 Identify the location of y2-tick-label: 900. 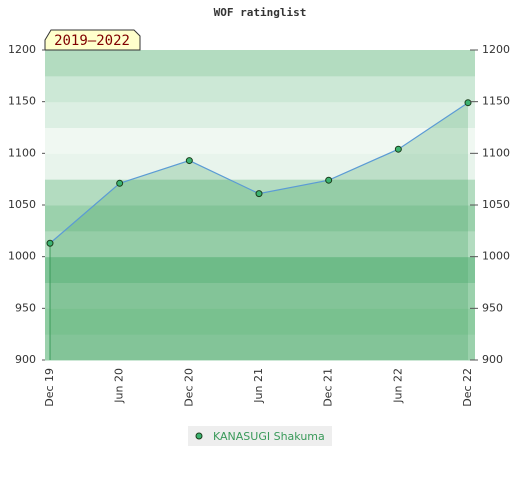
(492, 359).